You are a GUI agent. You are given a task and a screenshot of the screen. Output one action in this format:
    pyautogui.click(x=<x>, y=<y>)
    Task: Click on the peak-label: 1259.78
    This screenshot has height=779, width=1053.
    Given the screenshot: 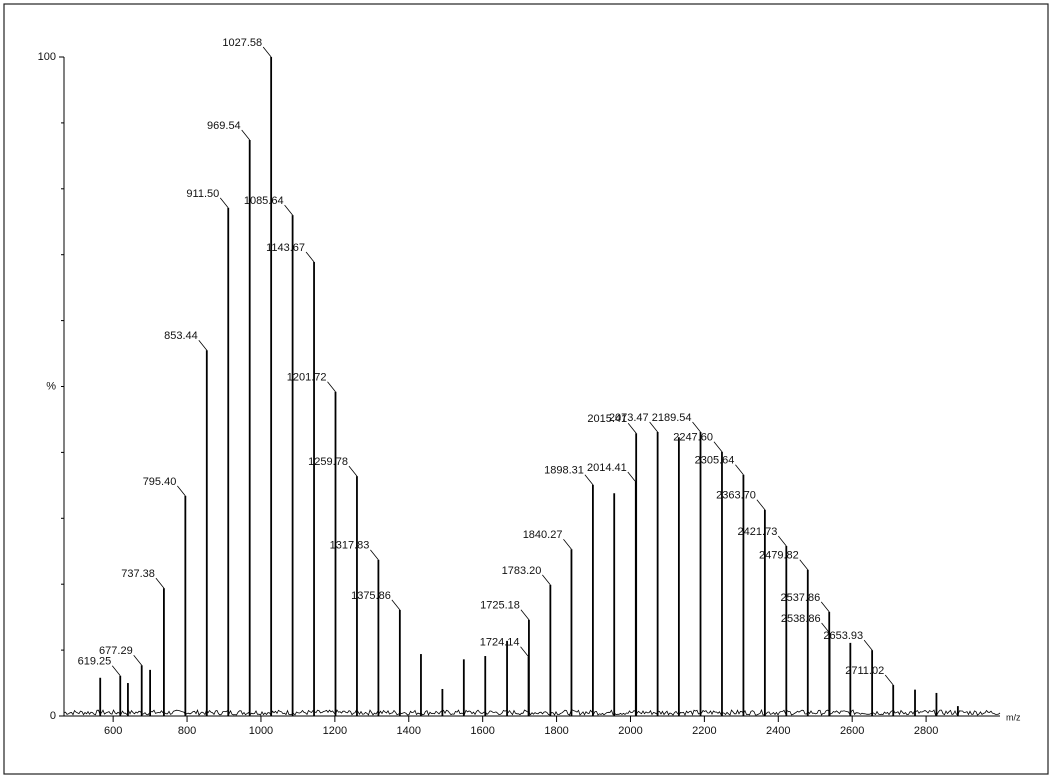 What is the action you would take?
    pyautogui.click(x=328, y=462)
    